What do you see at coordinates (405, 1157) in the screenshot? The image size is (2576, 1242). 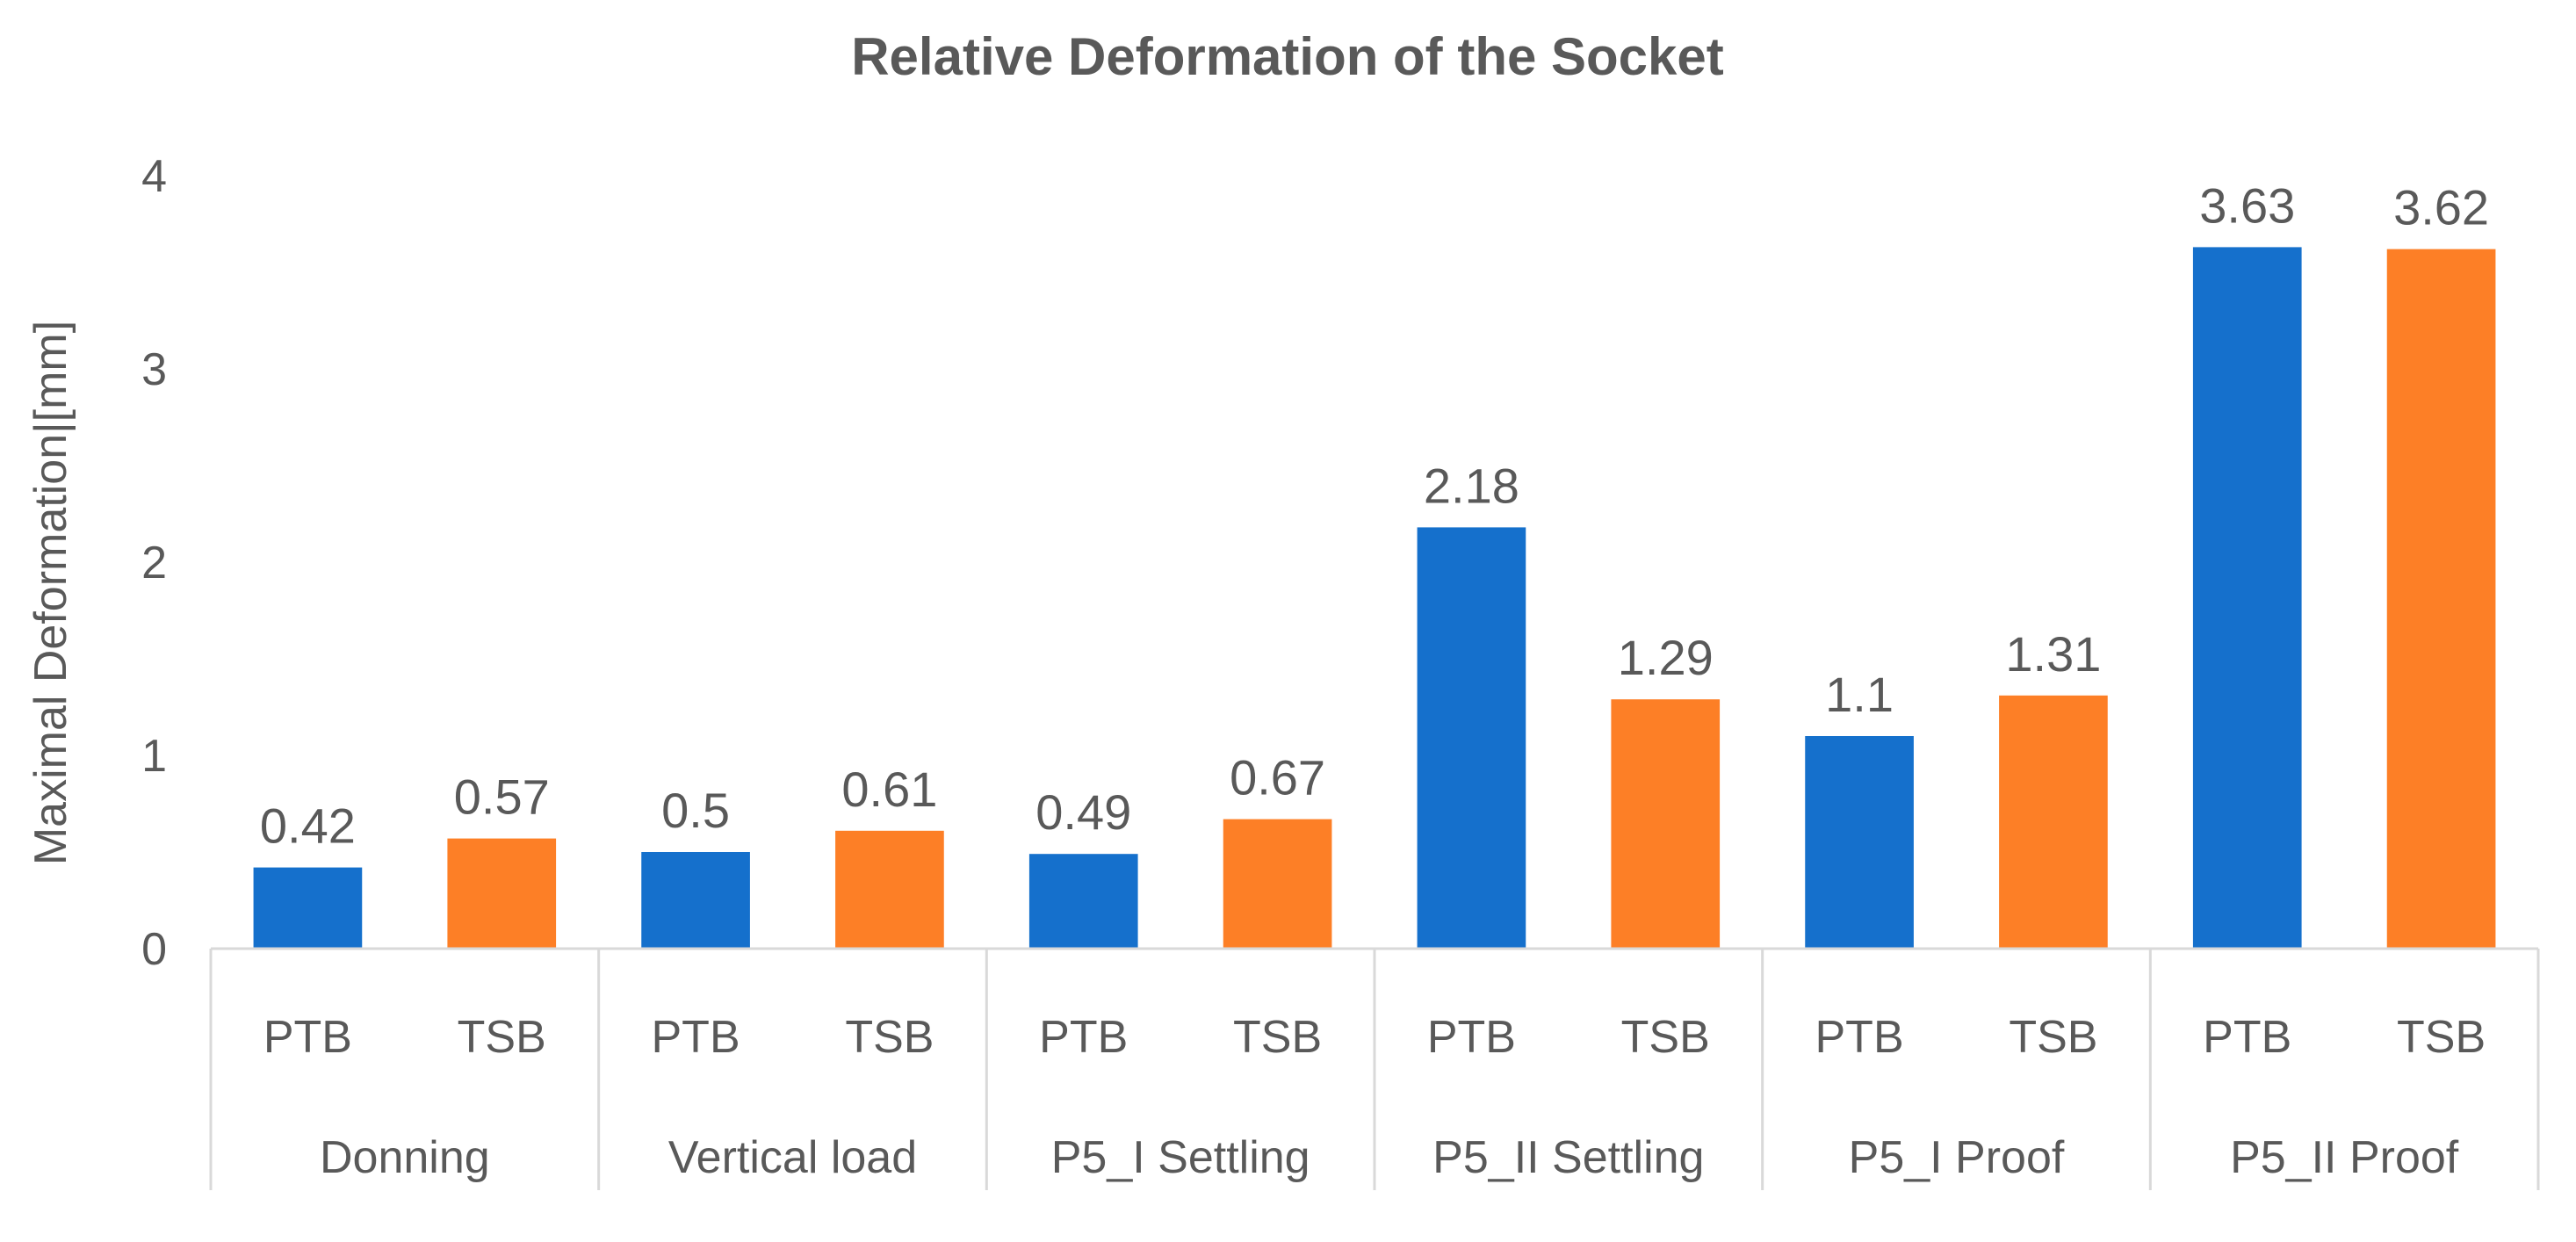 I see `group-label: Donning` at bounding box center [405, 1157].